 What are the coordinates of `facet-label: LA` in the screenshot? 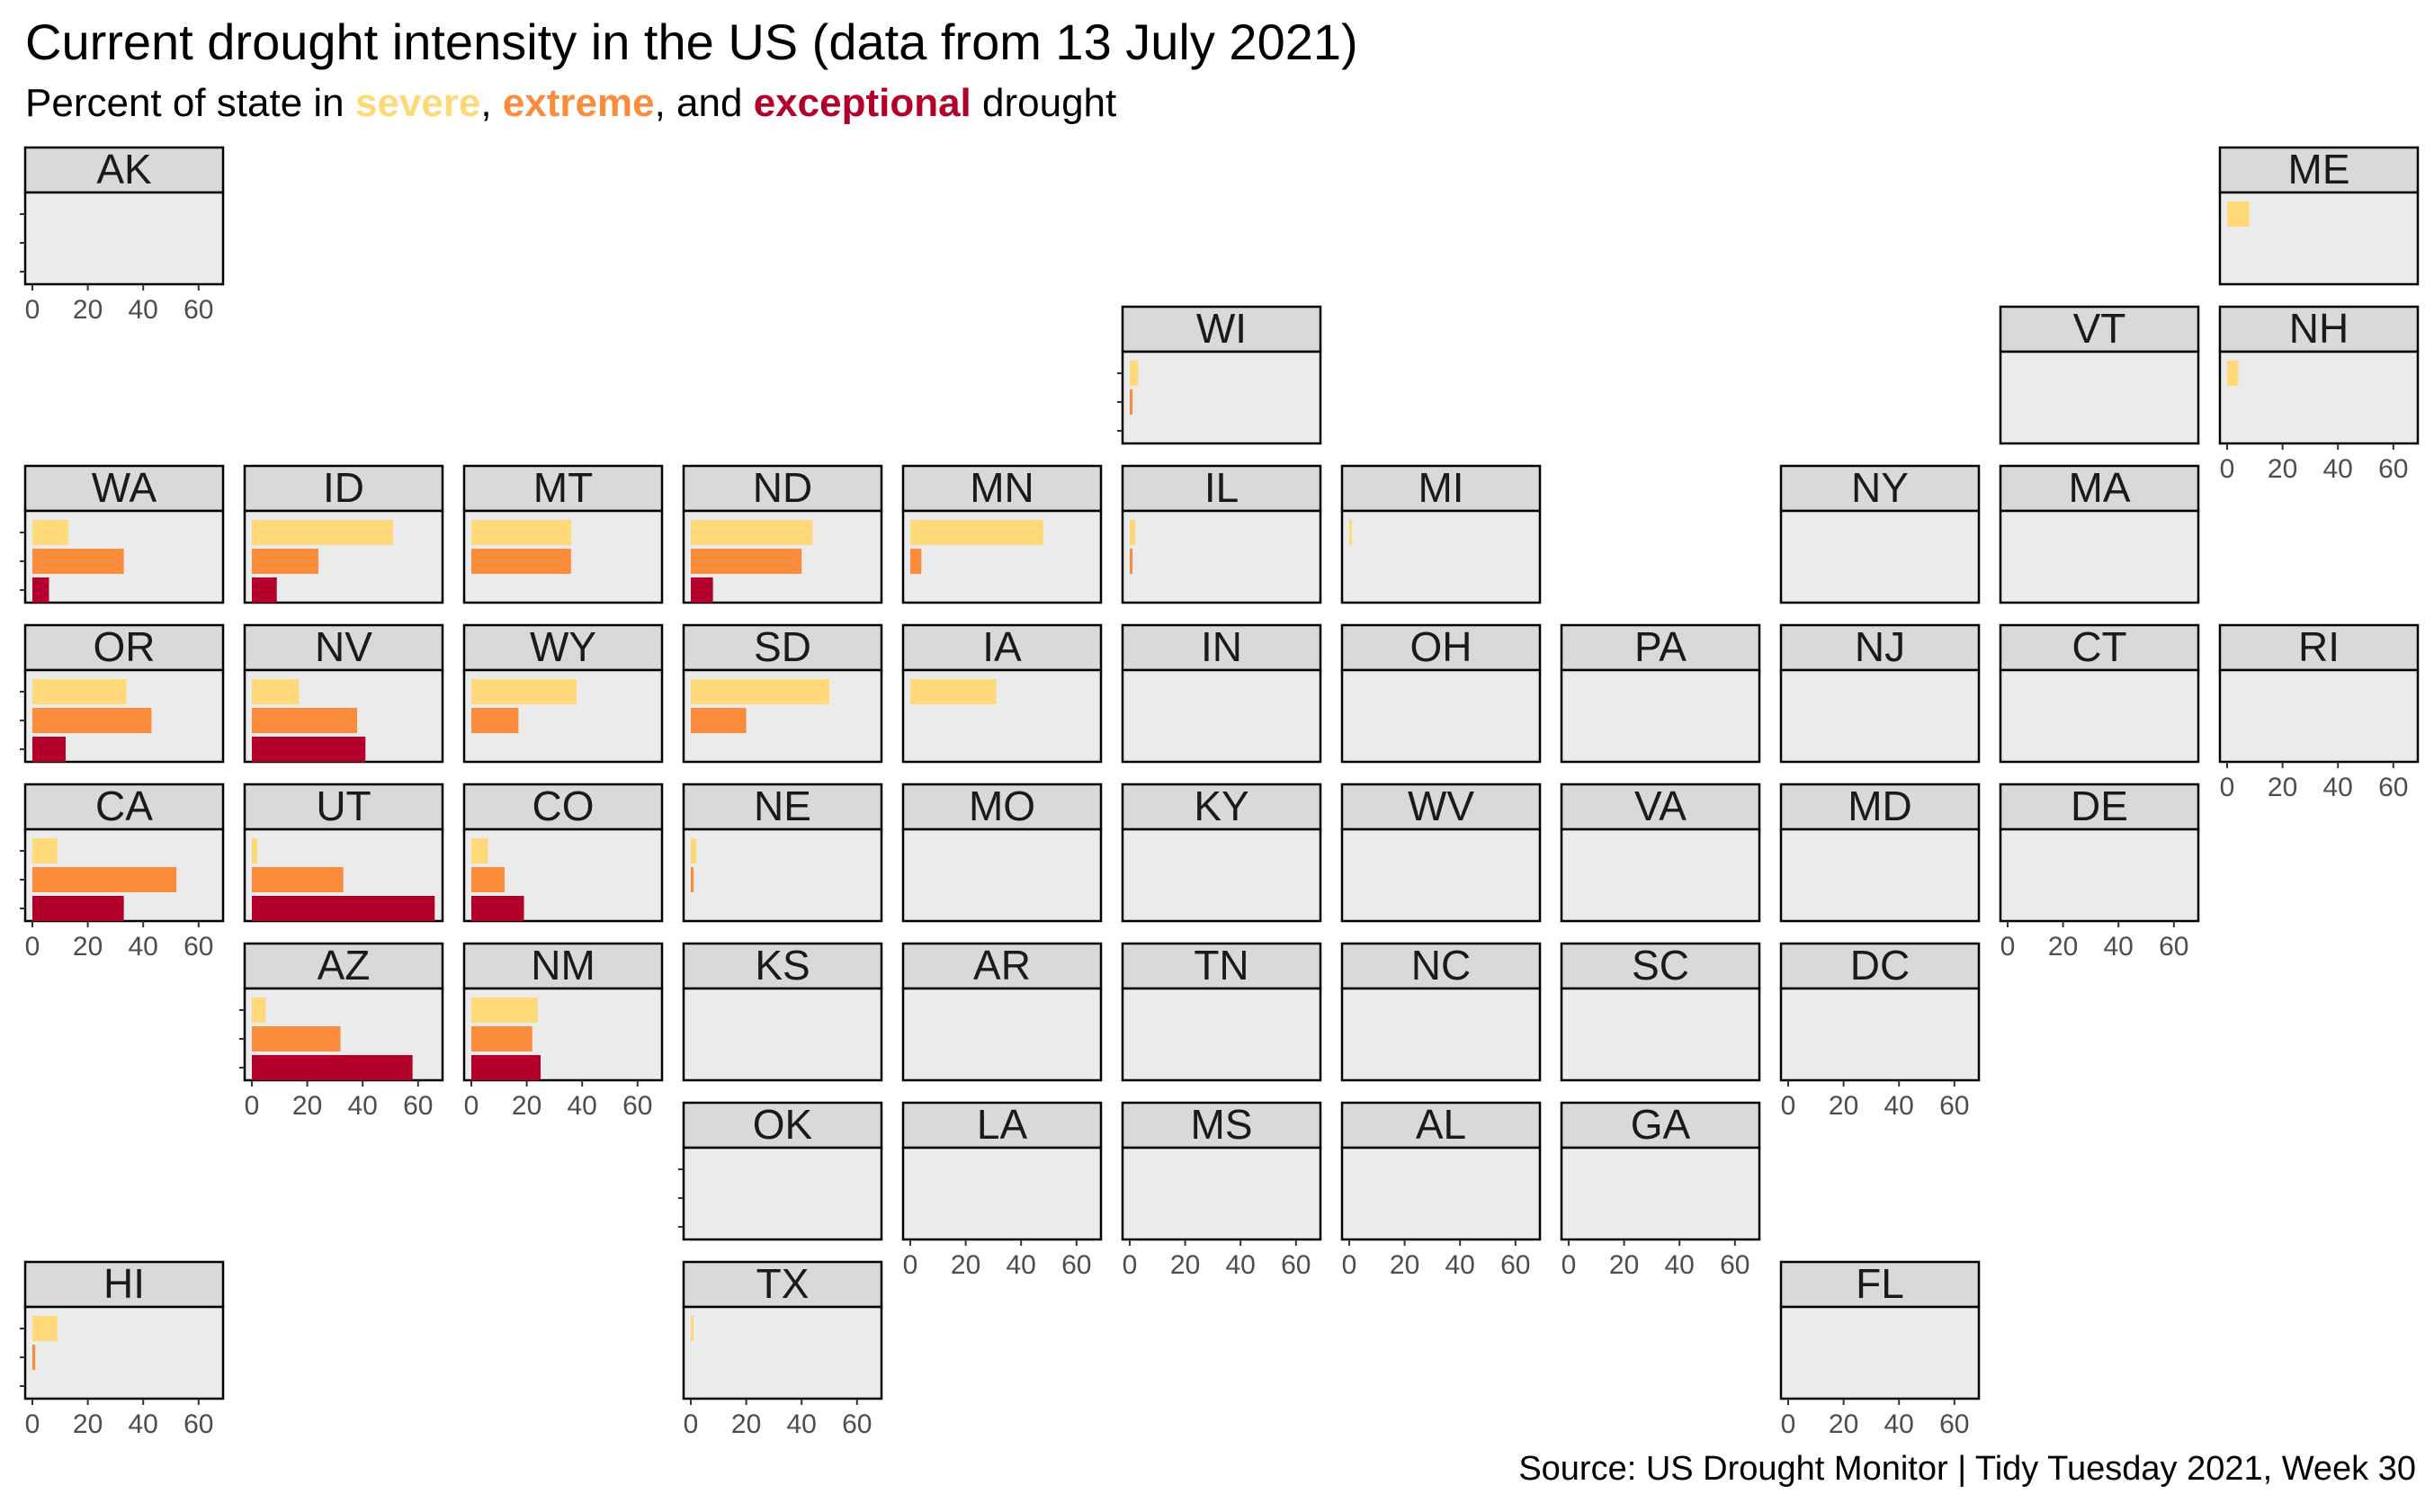 It's located at (1002, 1124).